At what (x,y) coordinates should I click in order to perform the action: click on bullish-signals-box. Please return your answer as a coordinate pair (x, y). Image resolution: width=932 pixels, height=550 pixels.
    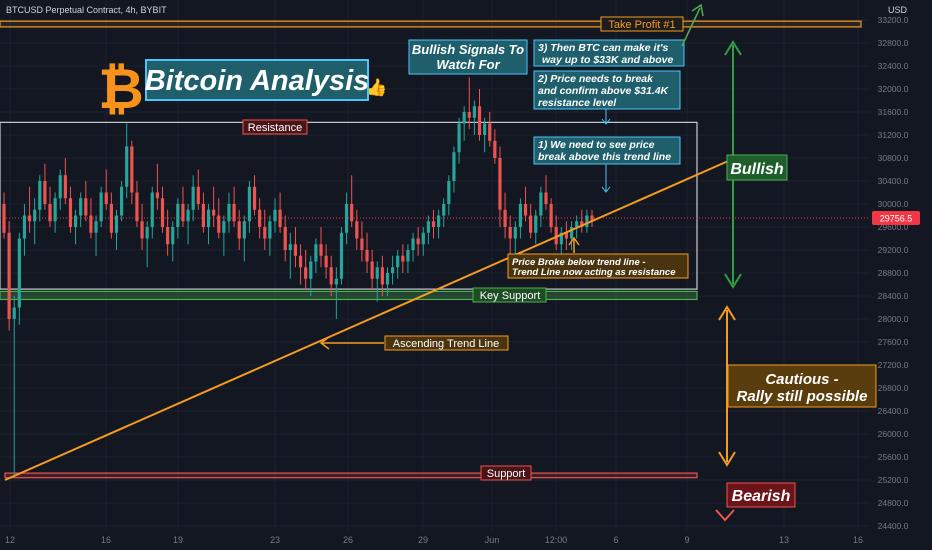
    Looking at the image, I should click on (468, 57).